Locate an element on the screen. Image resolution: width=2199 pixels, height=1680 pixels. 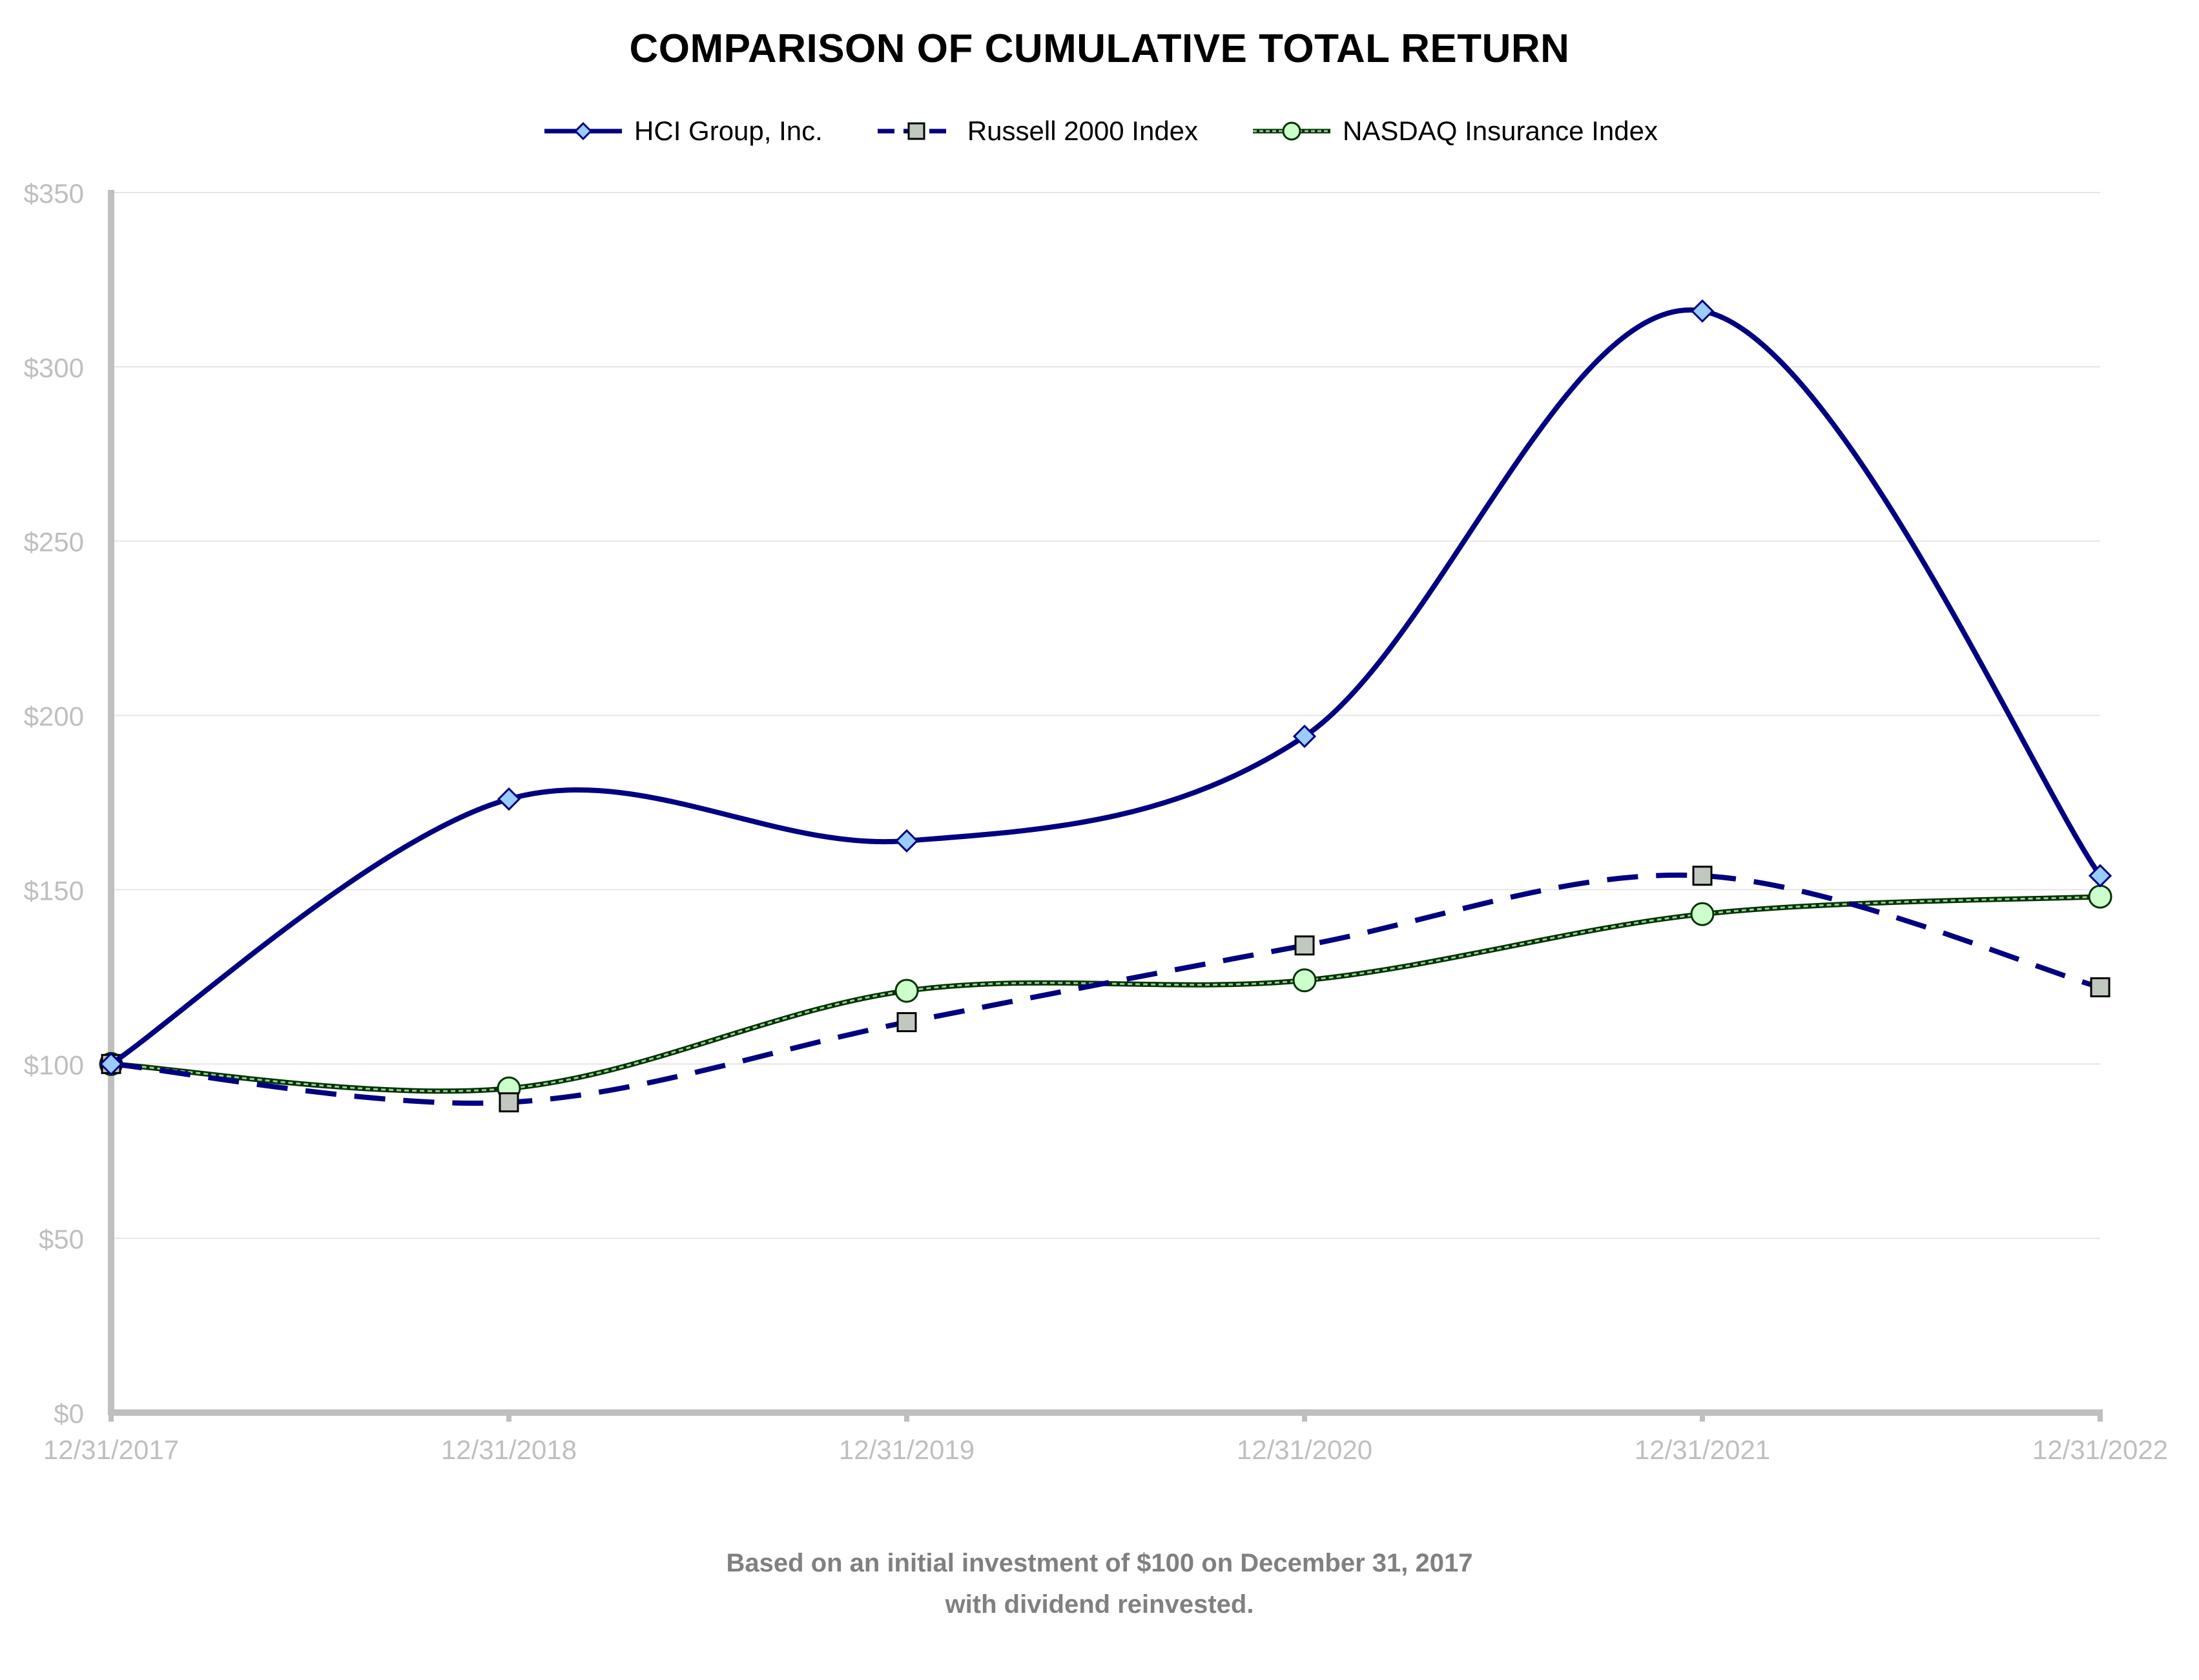
series-1-line is located at coordinates (1105, 989).